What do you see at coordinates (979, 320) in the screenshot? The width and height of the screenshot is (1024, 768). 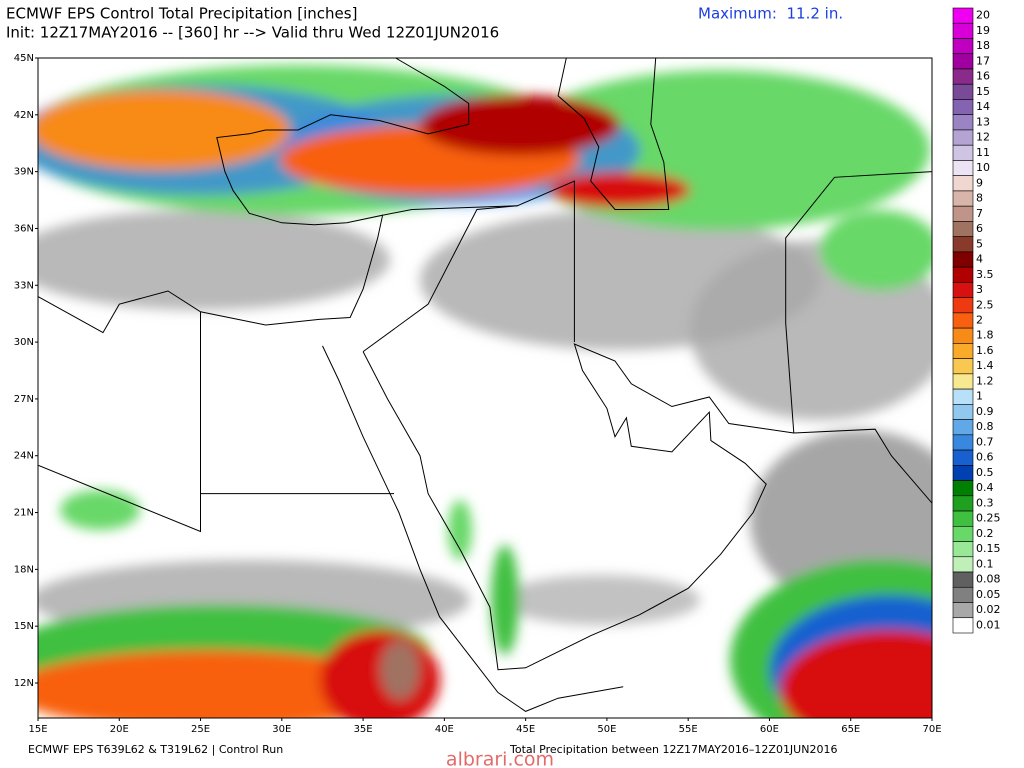 I see `legend-label: 2` at bounding box center [979, 320].